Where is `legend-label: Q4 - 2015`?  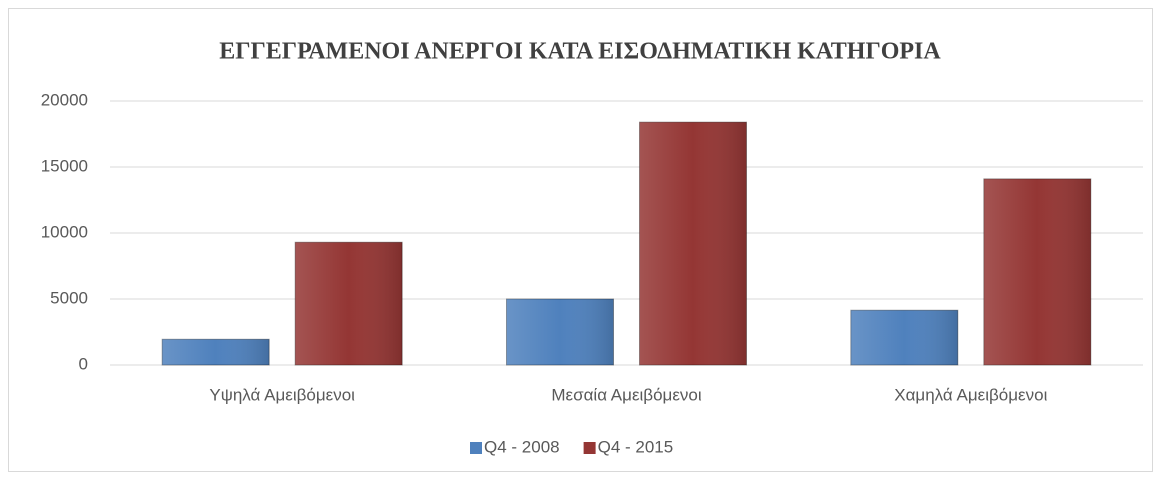 legend-label: Q4 - 2015 is located at coordinates (636, 446).